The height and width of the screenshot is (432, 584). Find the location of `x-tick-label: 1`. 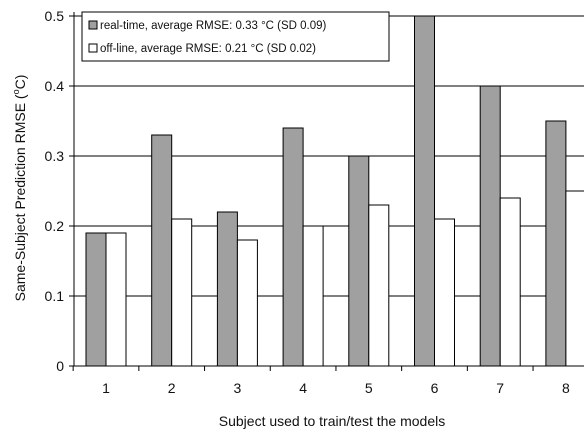

x-tick-label: 1 is located at coordinates (106, 388).